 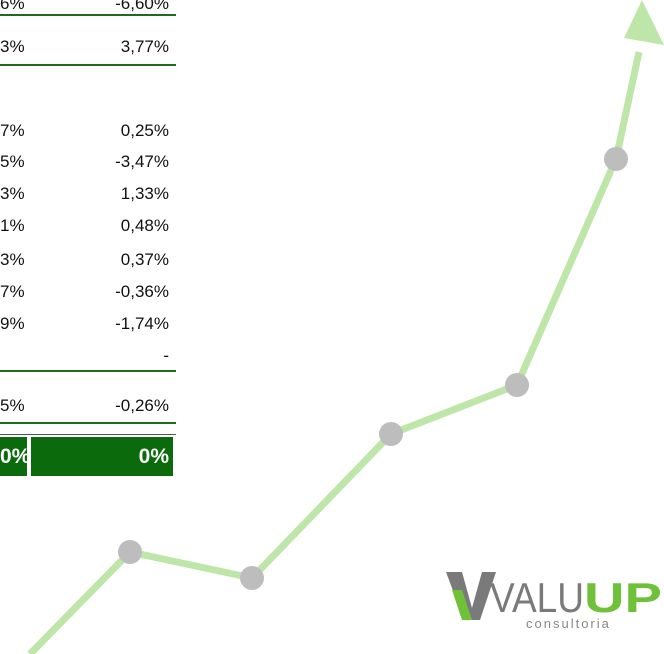 I want to click on cell: -1,74%, so click(x=142, y=323).